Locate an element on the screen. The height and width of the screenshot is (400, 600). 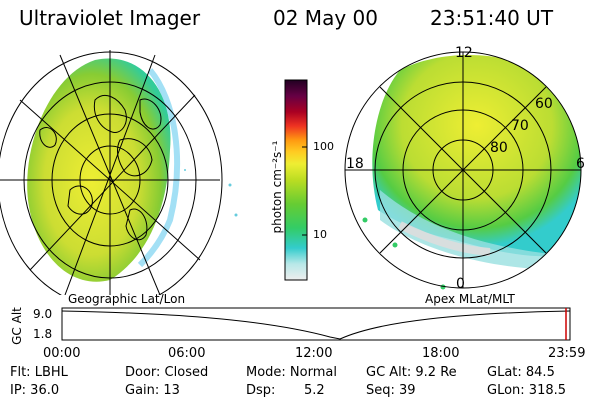
dsp-value: 5.2 is located at coordinates (314, 390).